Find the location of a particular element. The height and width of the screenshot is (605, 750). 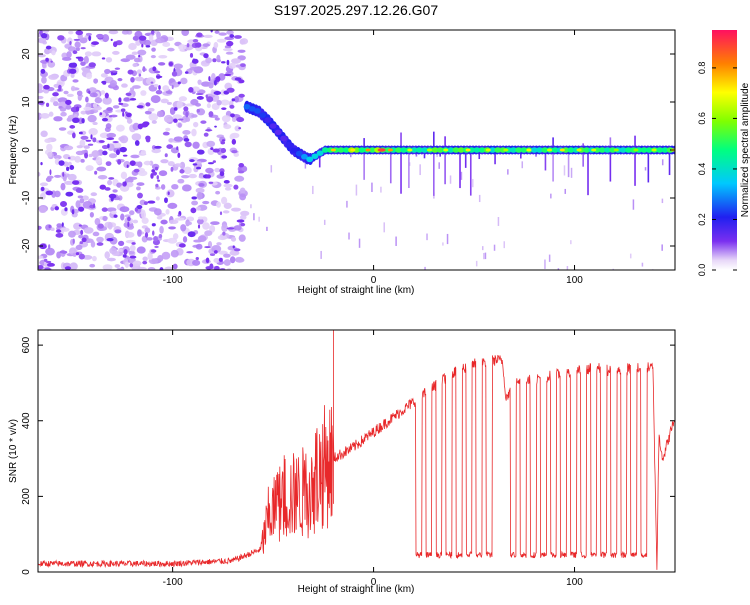

snr-x-tick-label: -100 is located at coordinates (173, 582).